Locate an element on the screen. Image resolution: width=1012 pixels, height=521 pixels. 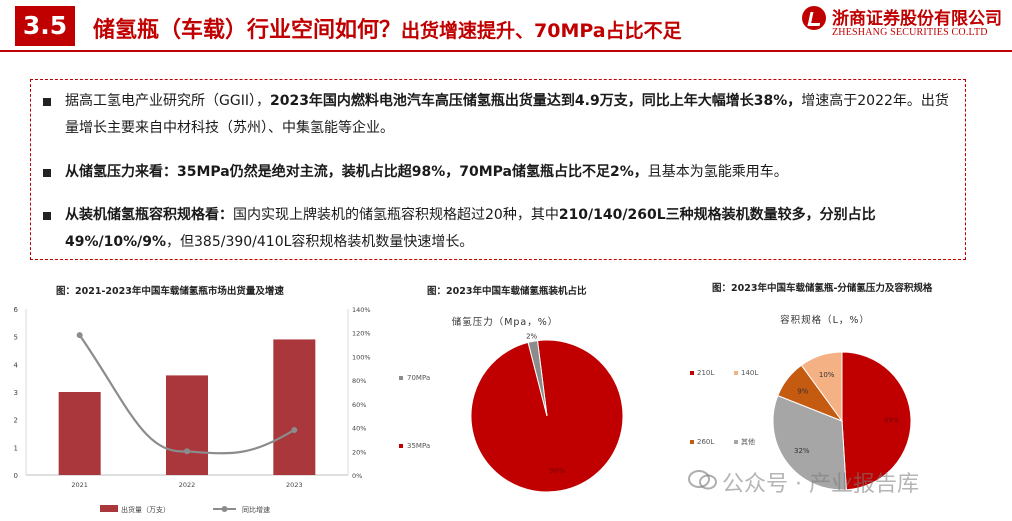
y-tick-label: 0 is located at coordinates (16, 476).